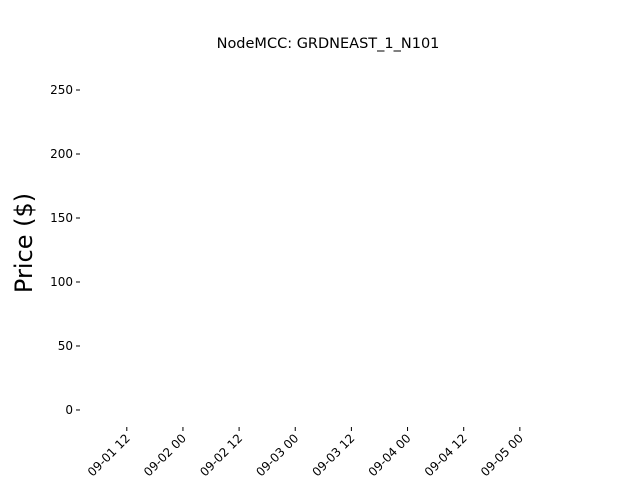 The image size is (640, 480). Describe the element at coordinates (328, 44) in the screenshot. I see `chart-title: NodeMCC: GRDNEAST_1_N101` at that location.